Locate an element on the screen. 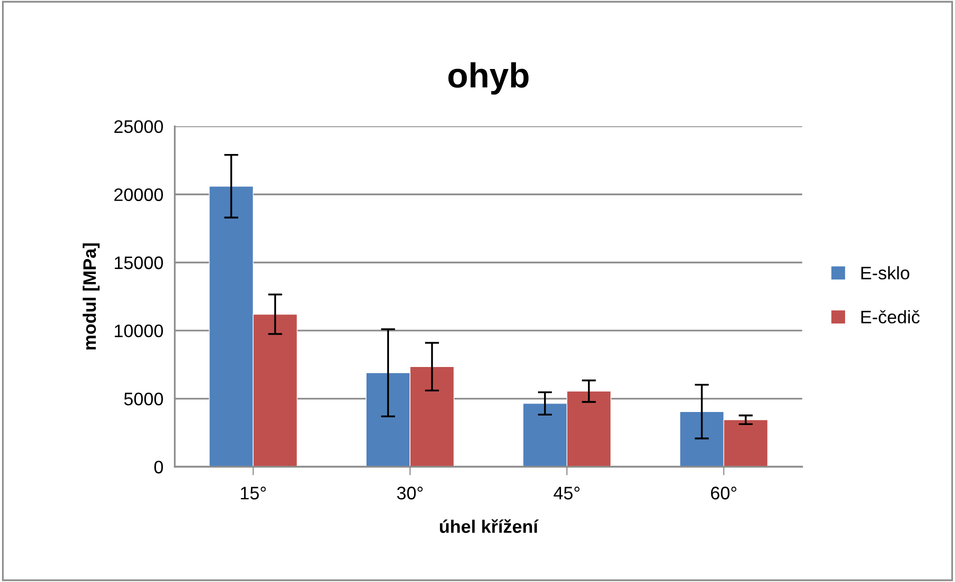  y-tick-label: 0 is located at coordinates (158, 467).